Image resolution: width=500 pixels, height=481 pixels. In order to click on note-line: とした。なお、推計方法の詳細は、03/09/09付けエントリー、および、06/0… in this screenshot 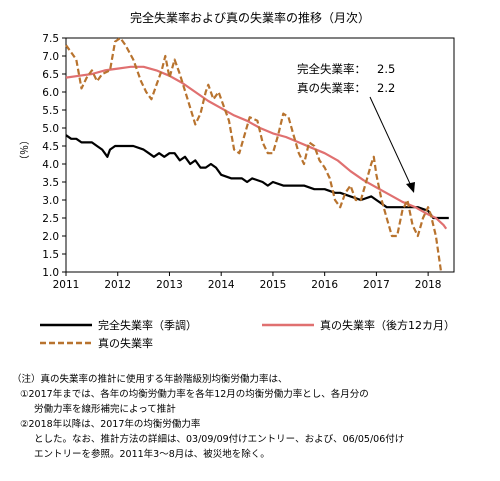, I will do `click(219, 439)`.